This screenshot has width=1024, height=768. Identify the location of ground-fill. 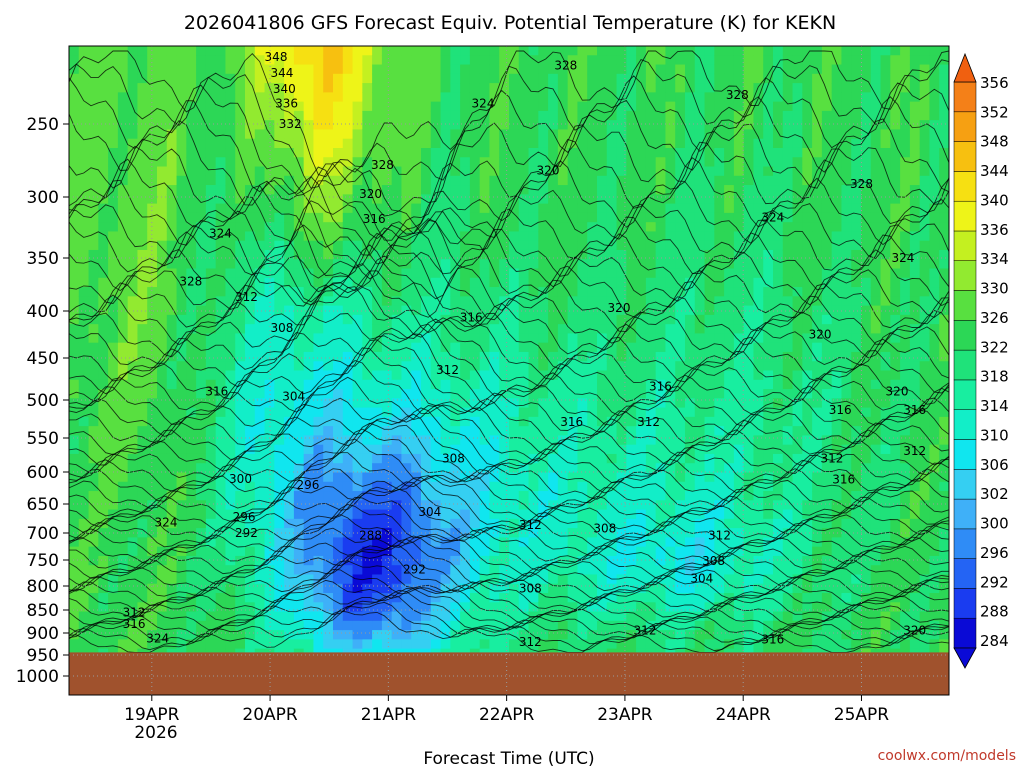
(509, 673).